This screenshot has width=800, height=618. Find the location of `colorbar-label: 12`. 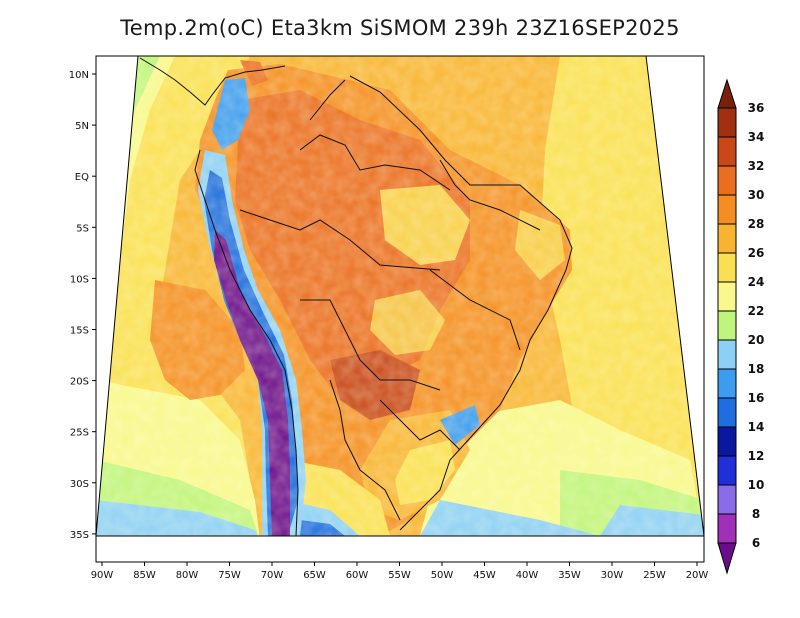

colorbar-label: 12 is located at coordinates (756, 456).